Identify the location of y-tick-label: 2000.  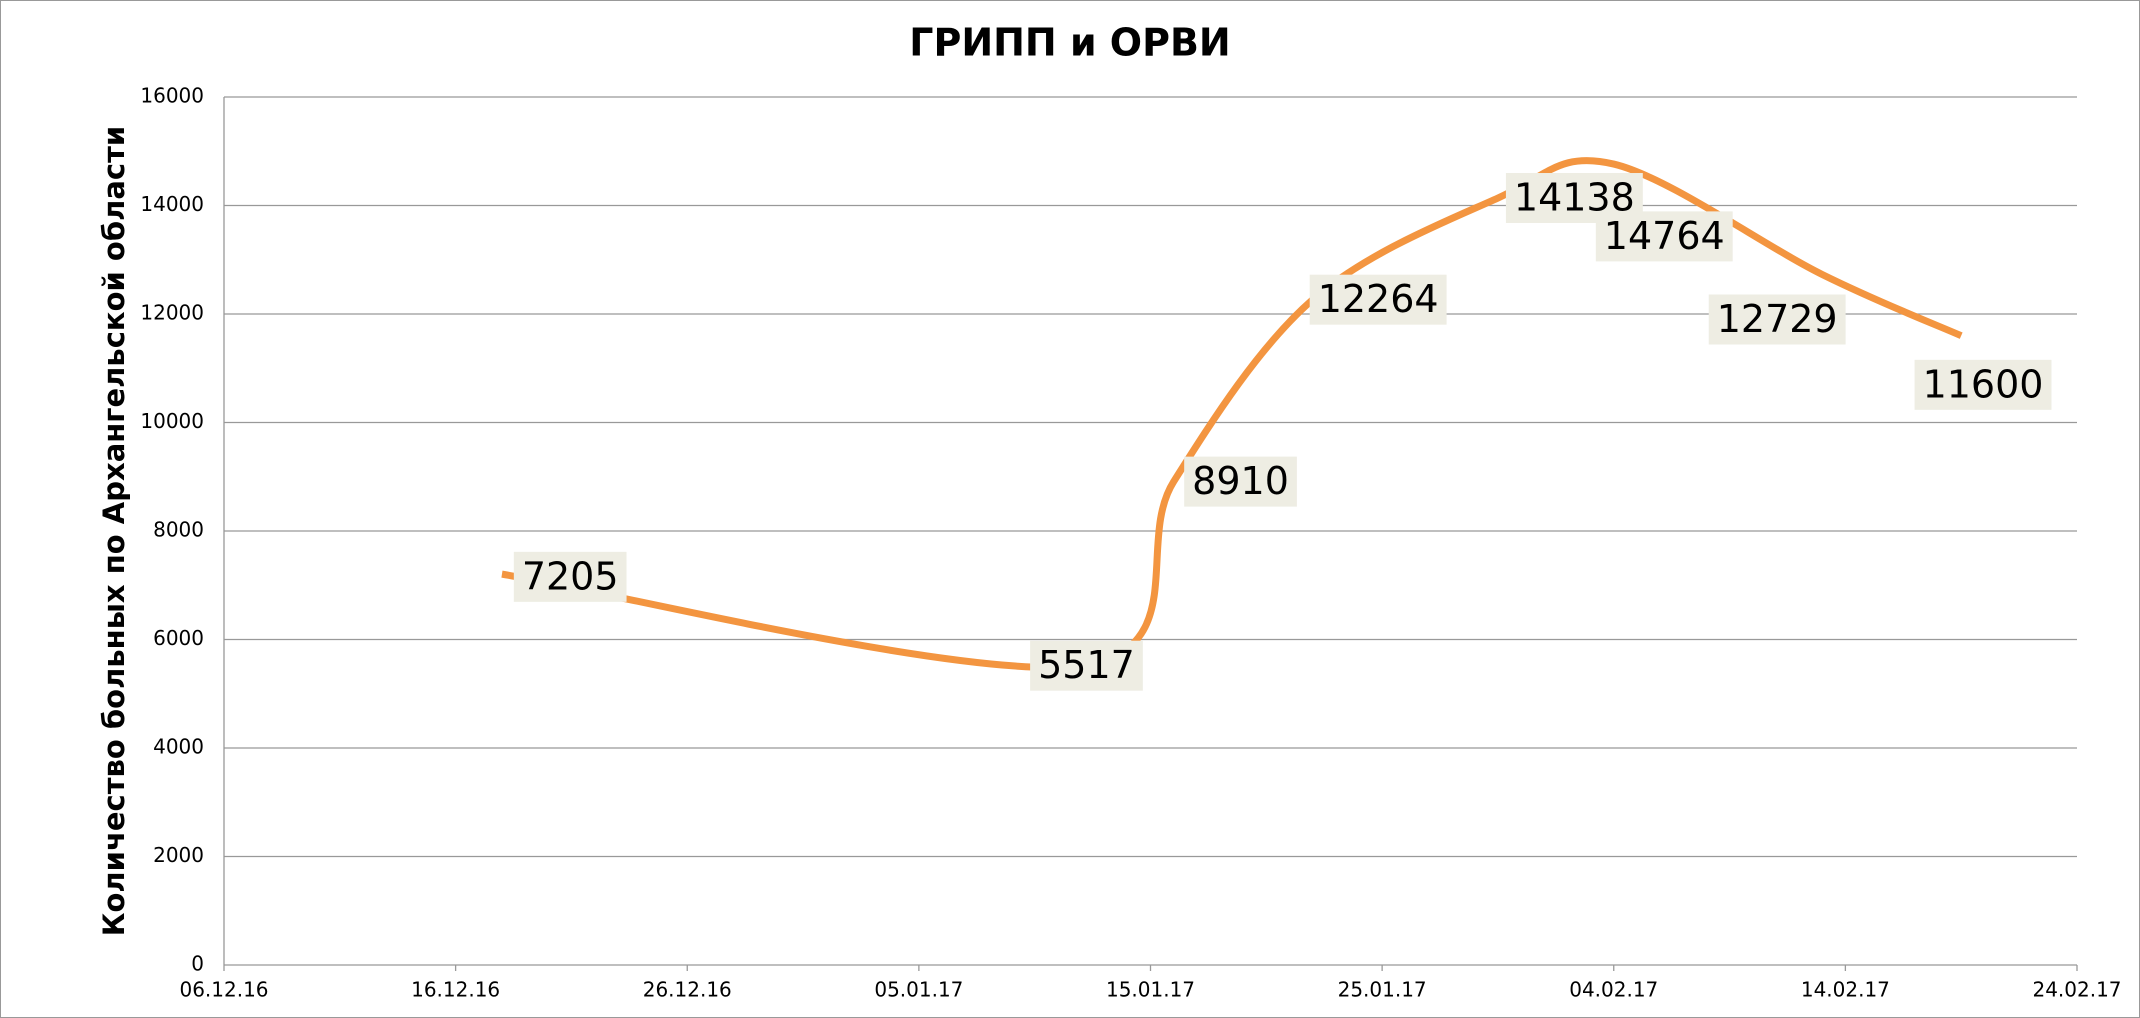
(178, 855).